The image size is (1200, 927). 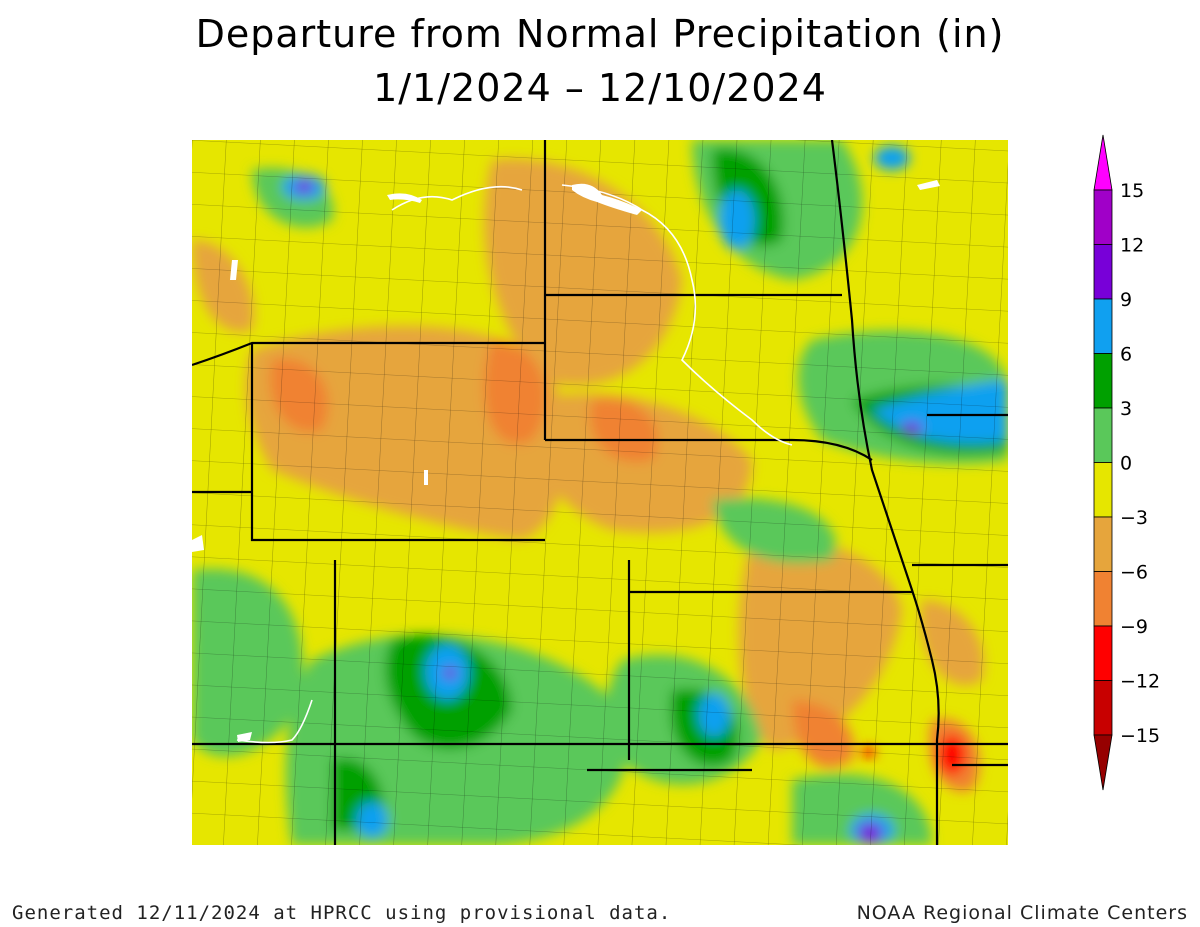 What do you see at coordinates (1103, 162) in the screenshot?
I see `legend-top-arrow` at bounding box center [1103, 162].